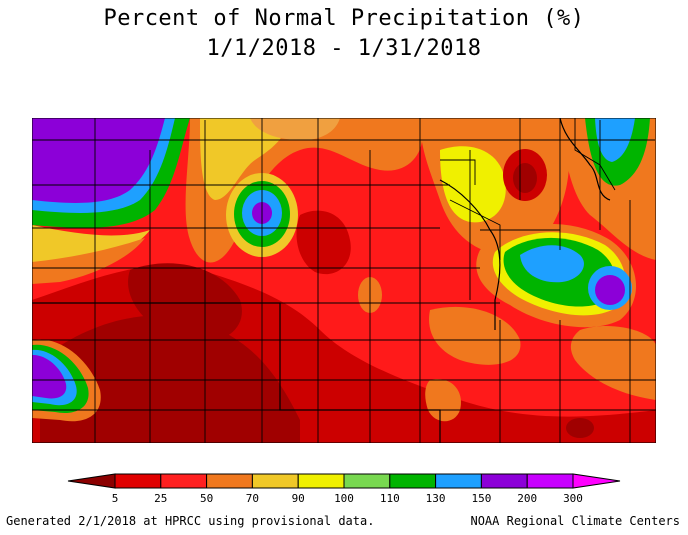  I want to click on colorbar-arrow-high, so click(596, 481).